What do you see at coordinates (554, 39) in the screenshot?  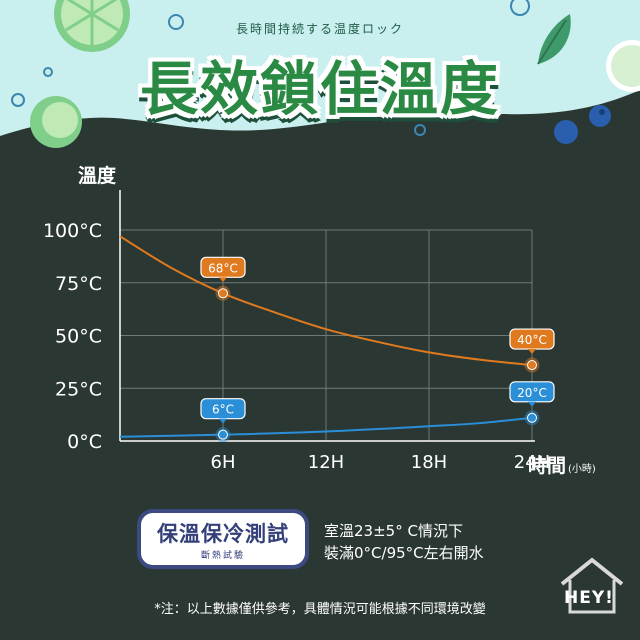 I see `leaf-icon` at bounding box center [554, 39].